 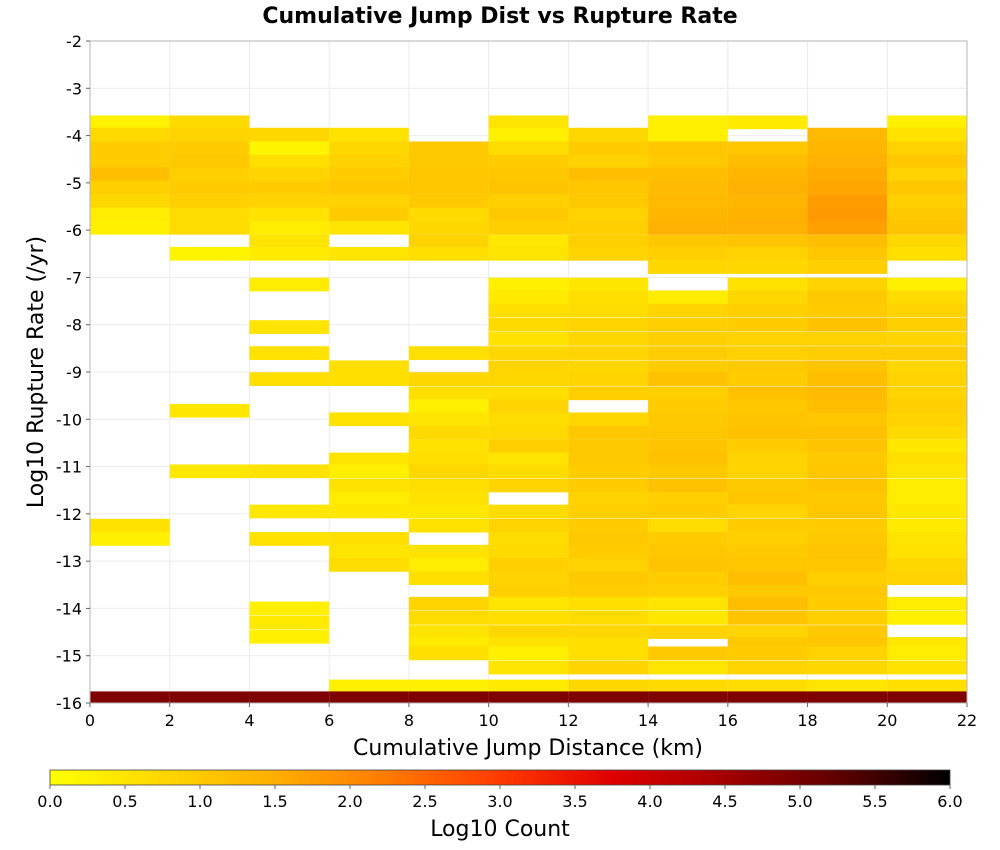 I want to click on y-tick-label: -12, so click(x=69, y=514).